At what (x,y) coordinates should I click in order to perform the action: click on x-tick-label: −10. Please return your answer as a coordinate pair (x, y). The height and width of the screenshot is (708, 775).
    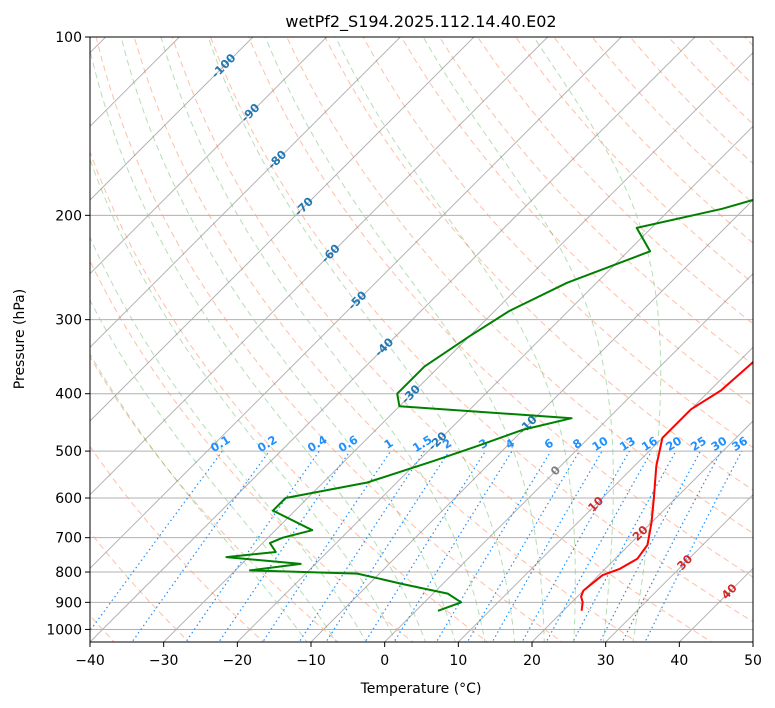
    Looking at the image, I should click on (311, 661).